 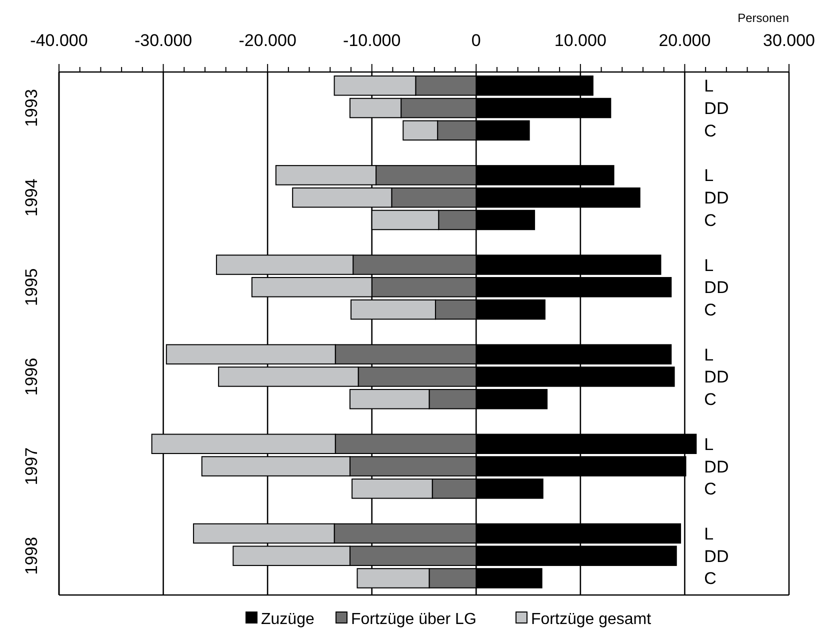 I want to click on text: 1995, so click(x=31, y=287).